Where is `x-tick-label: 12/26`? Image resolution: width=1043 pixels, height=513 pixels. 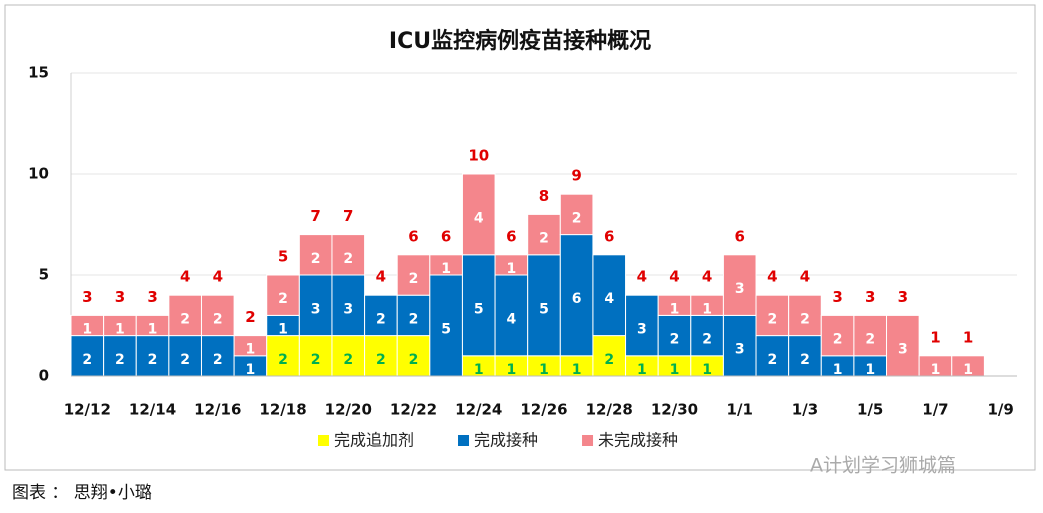 x-tick-label: 12/26 is located at coordinates (543, 410).